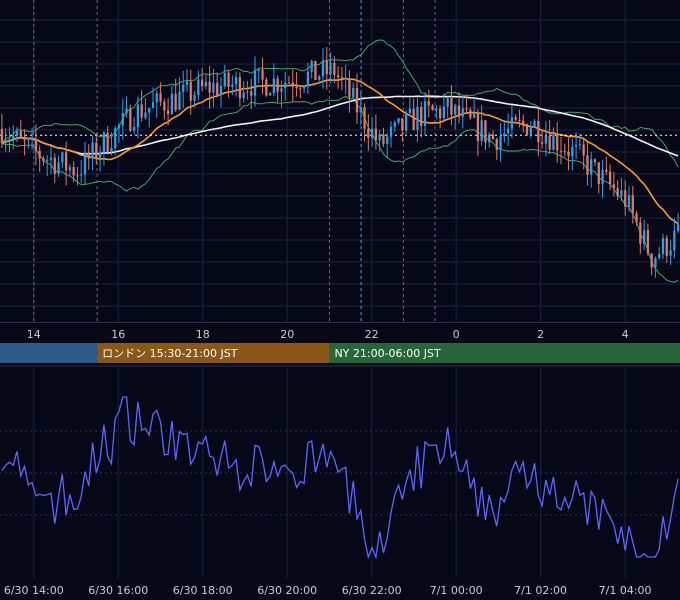  Describe the element at coordinates (456, 590) in the screenshot. I see `x-tick-label: 7/1 00:00` at that location.